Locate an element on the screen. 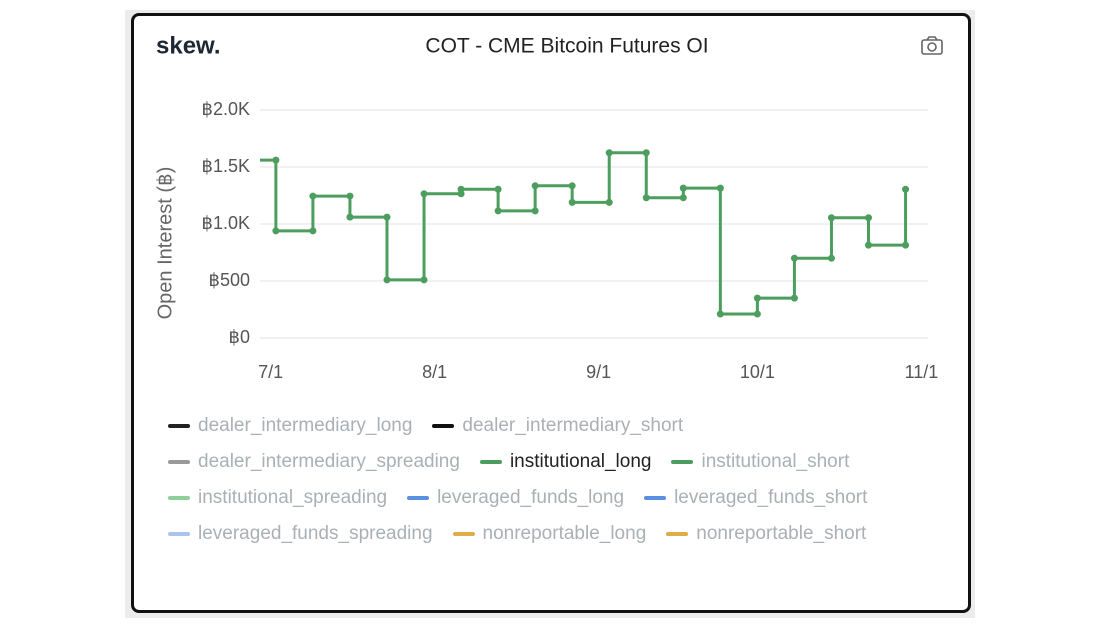  legend-item: leveraged_funds_short is located at coordinates (755, 498).